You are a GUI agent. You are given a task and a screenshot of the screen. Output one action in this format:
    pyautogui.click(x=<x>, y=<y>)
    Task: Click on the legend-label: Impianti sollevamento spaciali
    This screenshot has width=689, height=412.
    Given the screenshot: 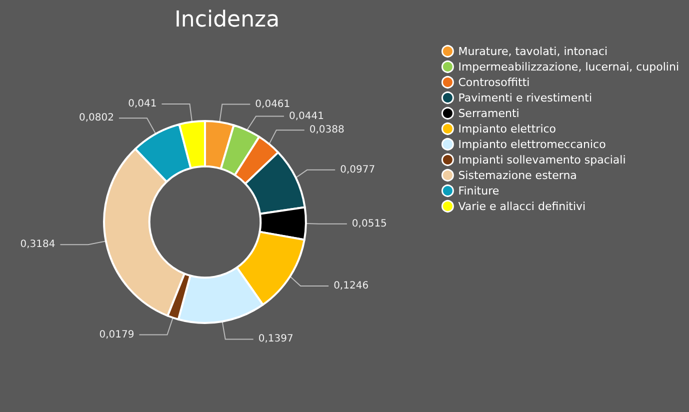 What is the action you would take?
    pyautogui.click(x=542, y=159)
    